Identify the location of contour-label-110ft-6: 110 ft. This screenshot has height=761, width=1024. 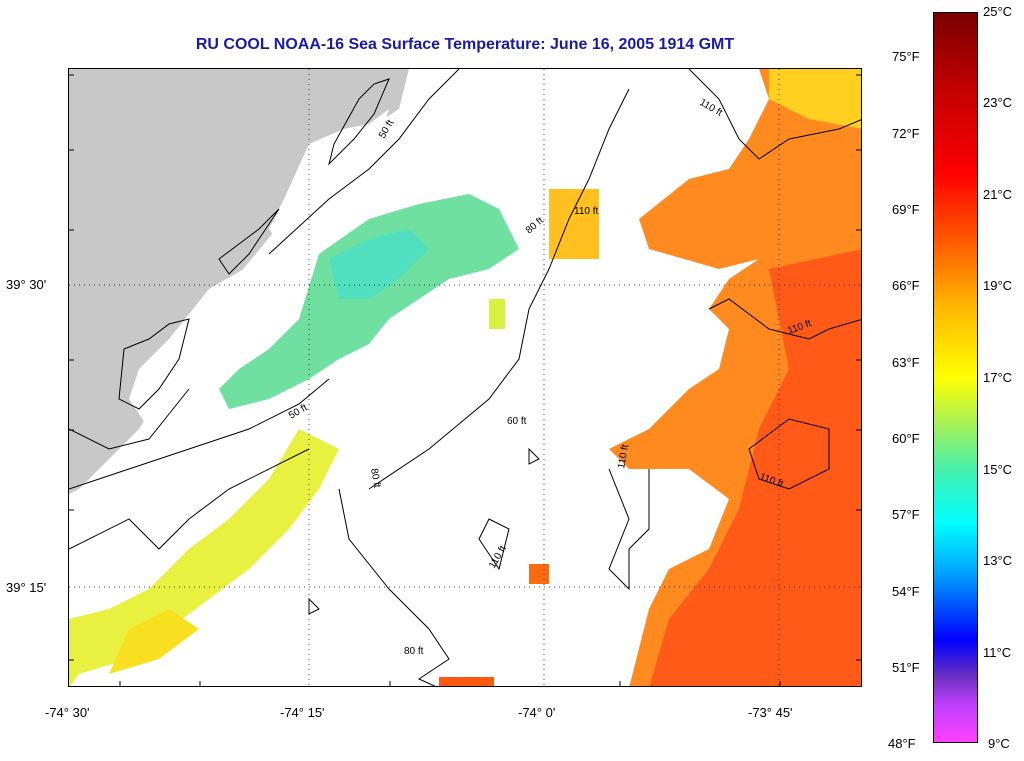
(498, 557).